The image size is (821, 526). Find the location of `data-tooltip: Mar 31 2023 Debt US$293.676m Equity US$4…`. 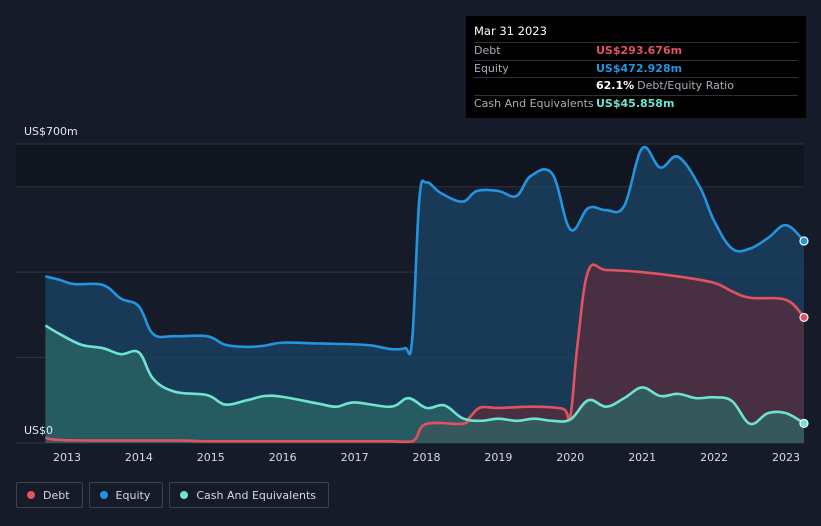

data-tooltip: Mar 31 2023 Debt US$293.676m Equity US$4… is located at coordinates (636, 67).